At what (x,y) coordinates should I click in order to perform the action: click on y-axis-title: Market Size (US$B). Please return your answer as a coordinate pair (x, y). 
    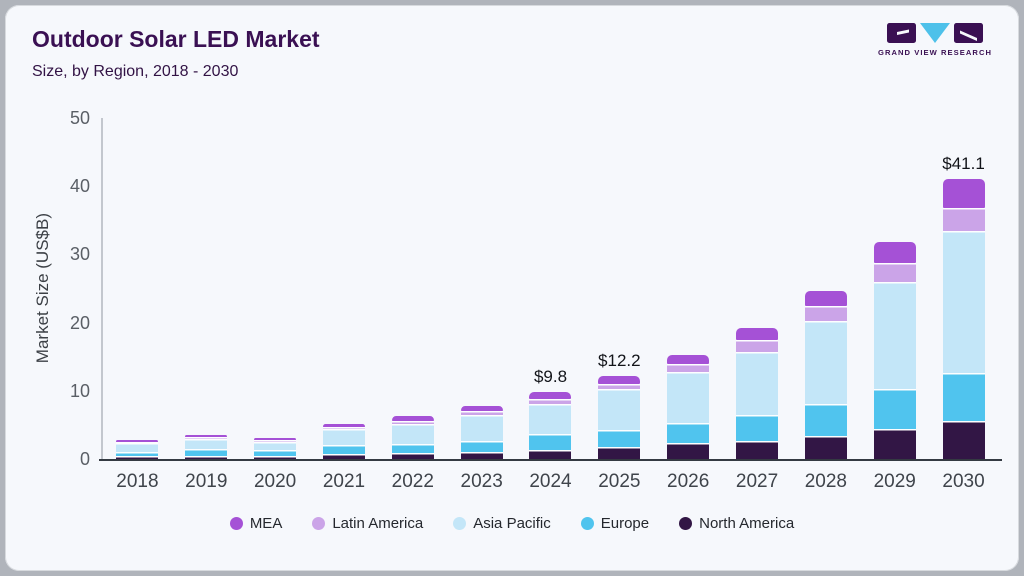
    Looking at the image, I should click on (42, 288).